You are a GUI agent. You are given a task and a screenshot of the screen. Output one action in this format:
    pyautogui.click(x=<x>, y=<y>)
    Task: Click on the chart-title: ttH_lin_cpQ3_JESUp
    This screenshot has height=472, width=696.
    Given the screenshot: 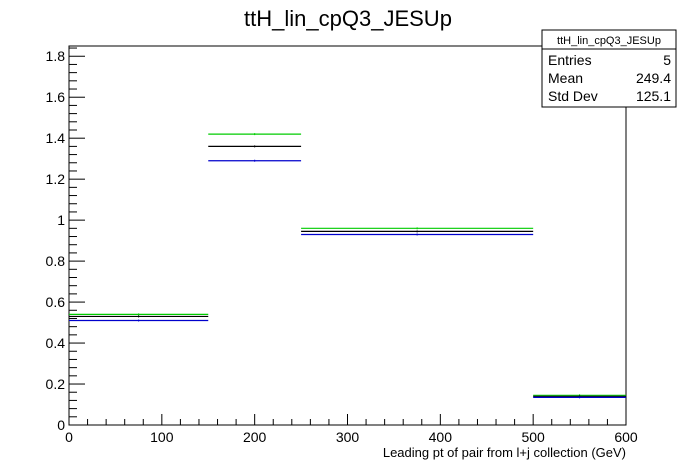 What is the action you would take?
    pyautogui.click(x=348, y=18)
    